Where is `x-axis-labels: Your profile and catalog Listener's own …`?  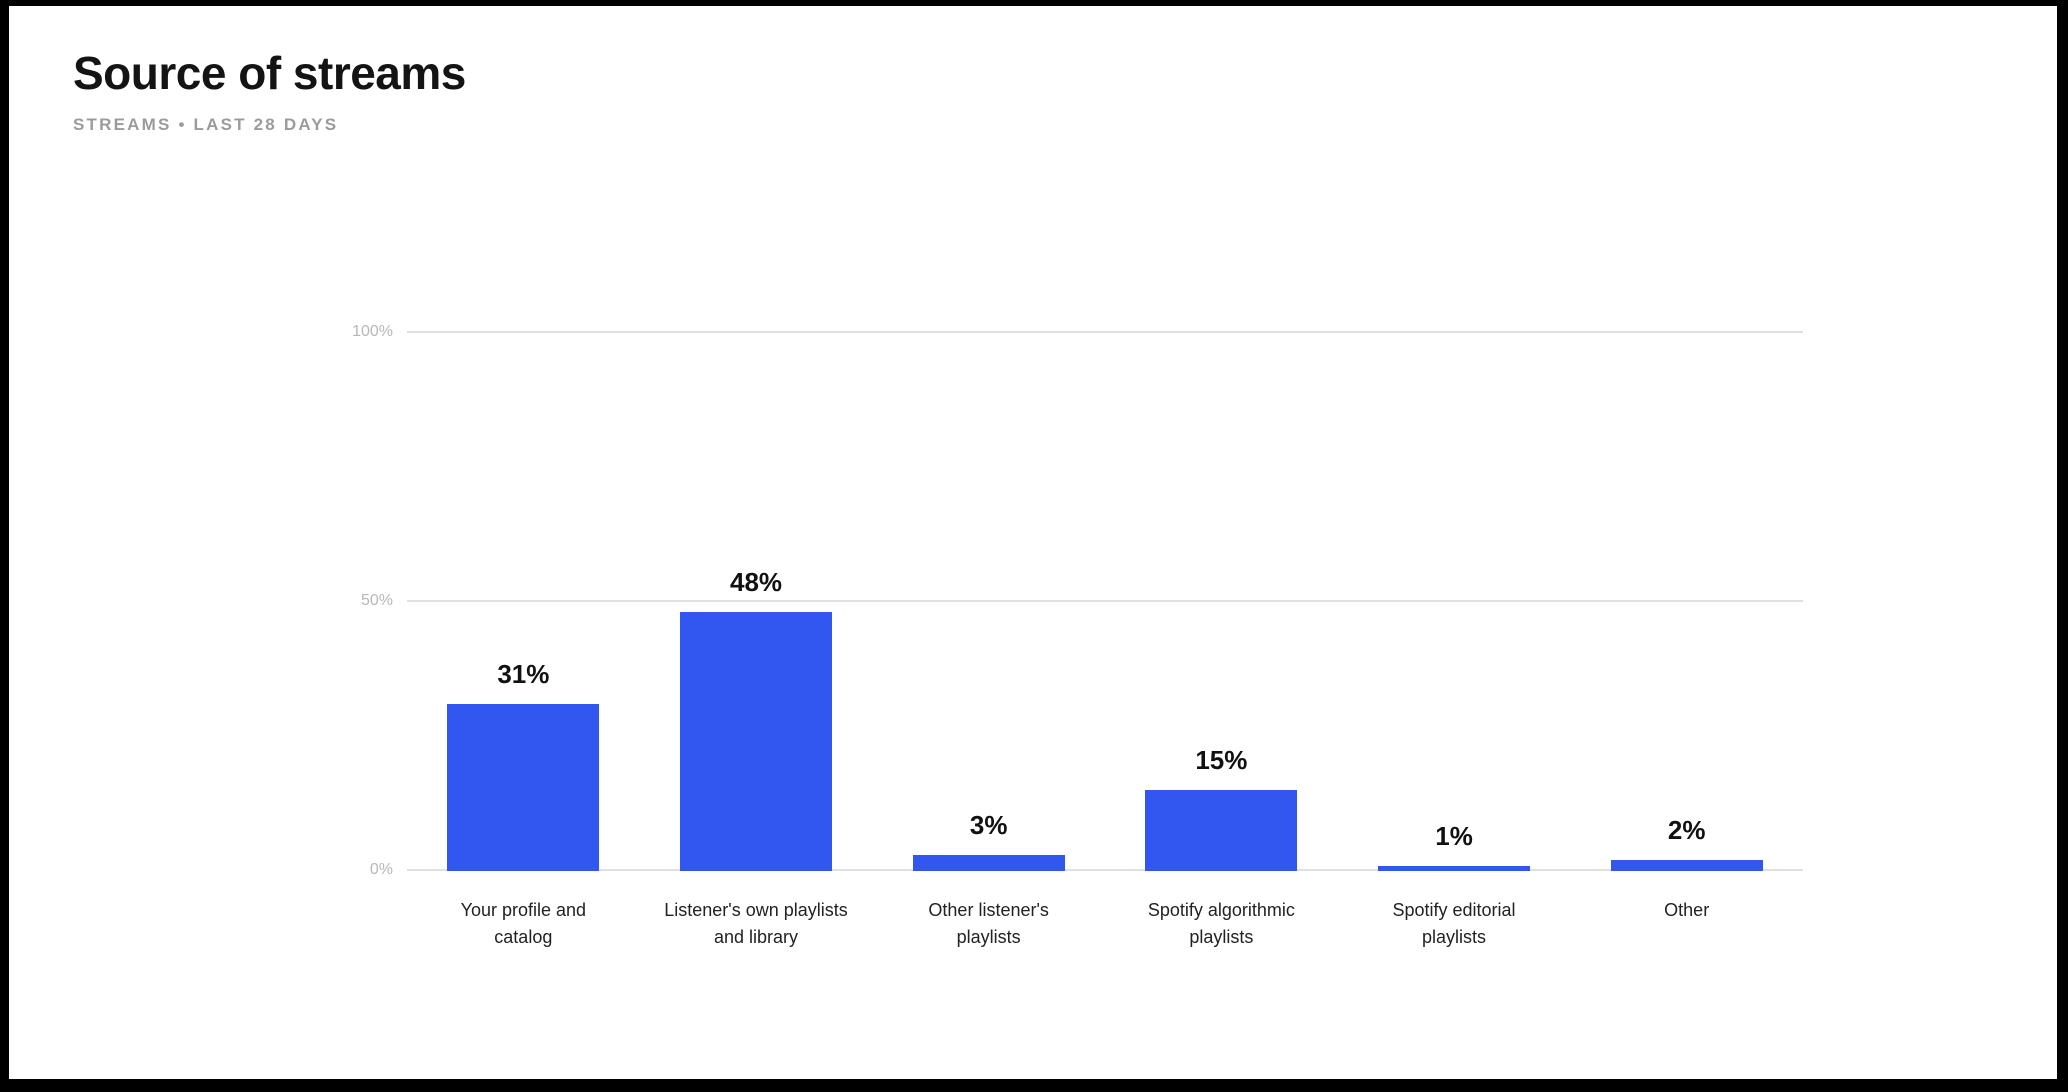 x-axis-labels: Your profile and catalog Listener's own … is located at coordinates (1105, 924).